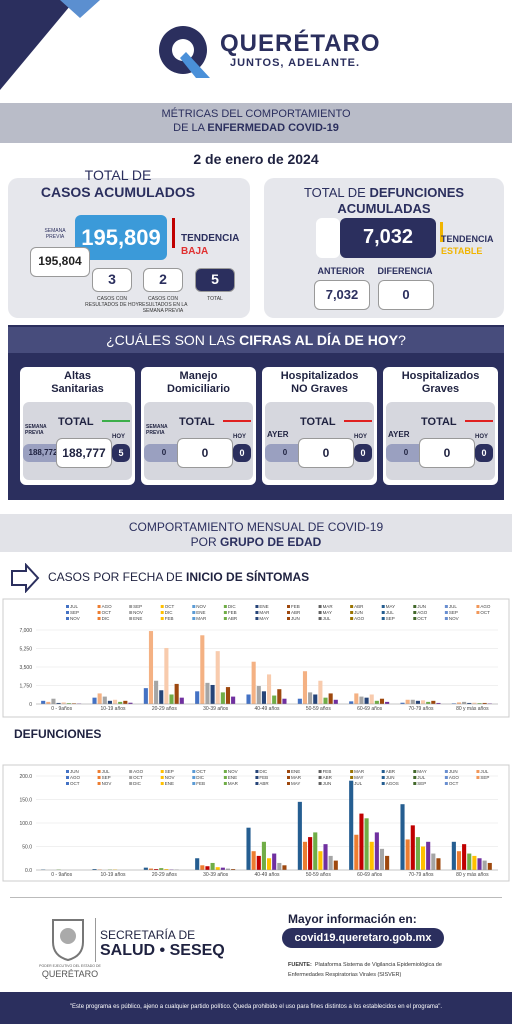 This screenshot has height=1024, width=512. I want to click on metric-arrow, so click(358, 421).